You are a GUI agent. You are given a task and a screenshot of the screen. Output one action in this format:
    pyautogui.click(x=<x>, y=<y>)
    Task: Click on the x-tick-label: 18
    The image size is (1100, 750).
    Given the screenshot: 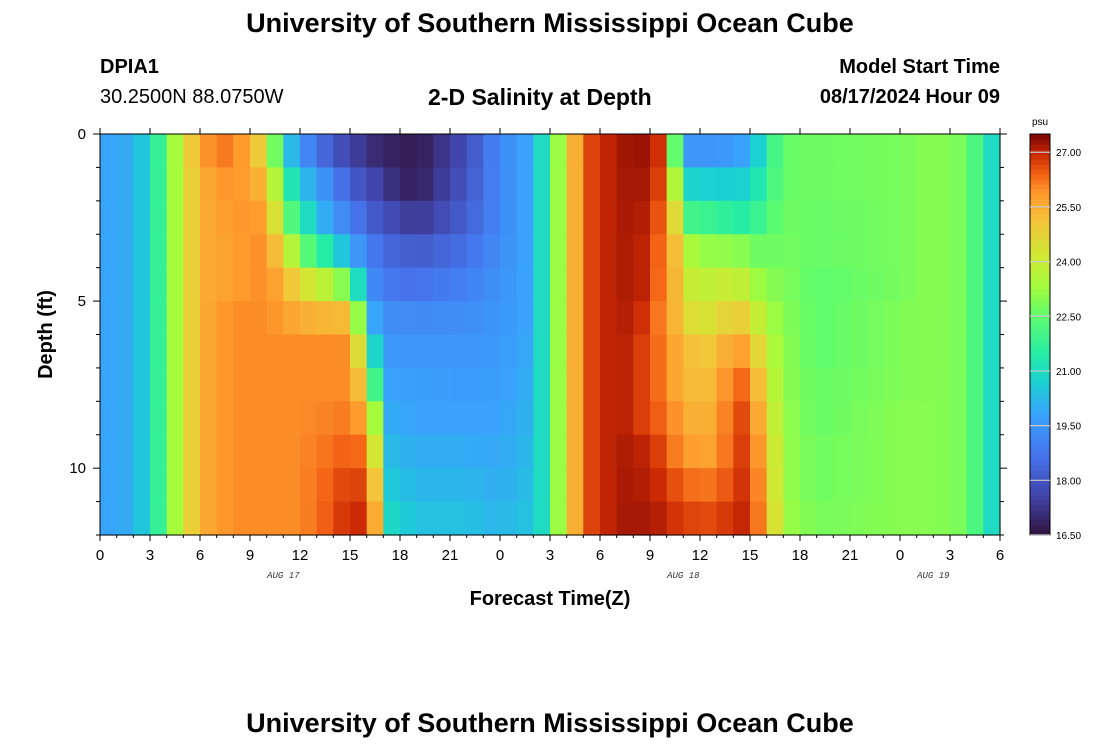 What is the action you would take?
    pyautogui.click(x=400, y=555)
    